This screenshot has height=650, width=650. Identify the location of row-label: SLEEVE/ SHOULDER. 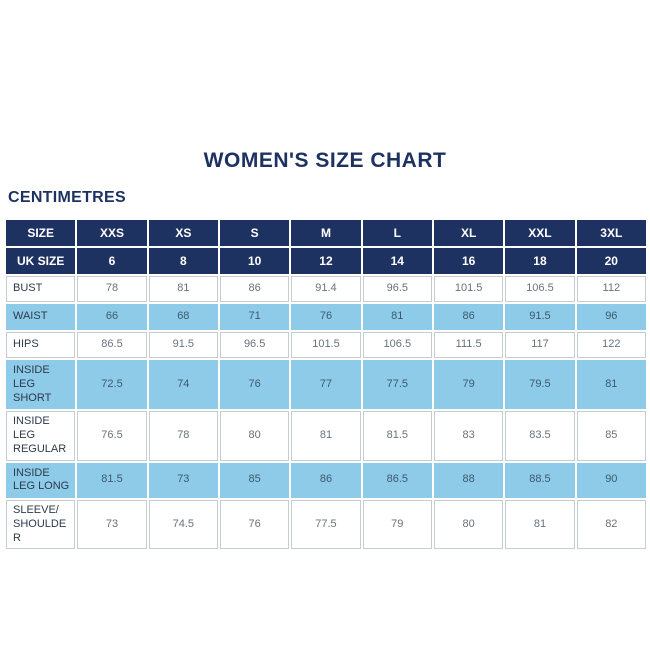
(41, 525).